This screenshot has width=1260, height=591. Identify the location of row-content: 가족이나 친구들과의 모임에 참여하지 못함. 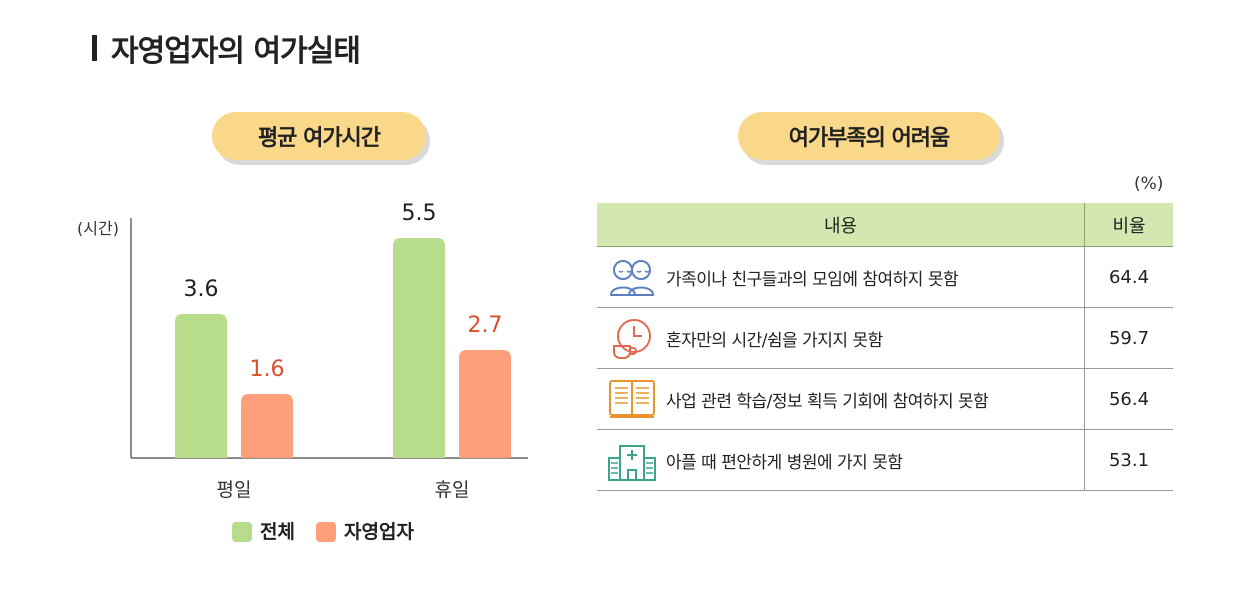
(841, 277).